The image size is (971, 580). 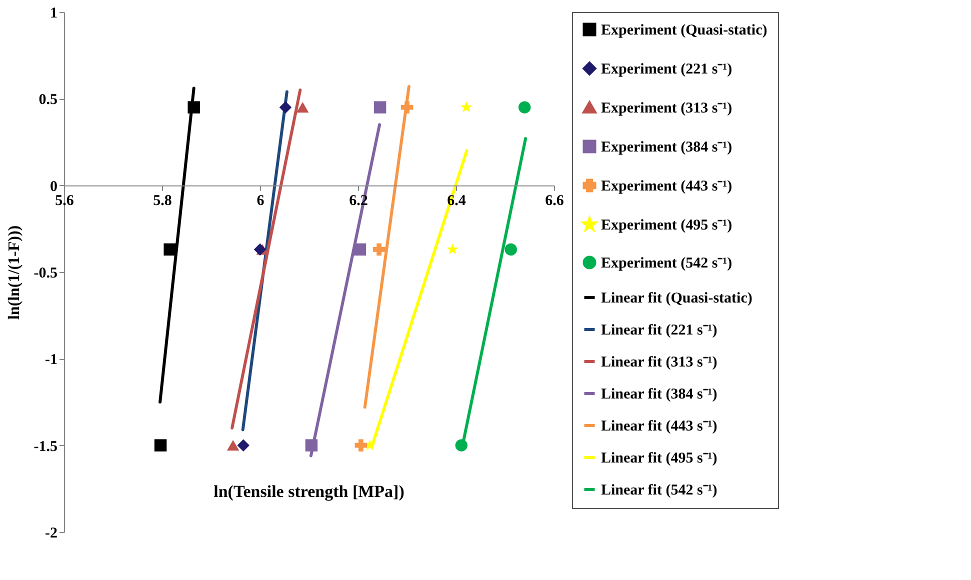 What do you see at coordinates (659, 362) in the screenshot?
I see `legend-label: Linear fit (313 s⁻¹)` at bounding box center [659, 362].